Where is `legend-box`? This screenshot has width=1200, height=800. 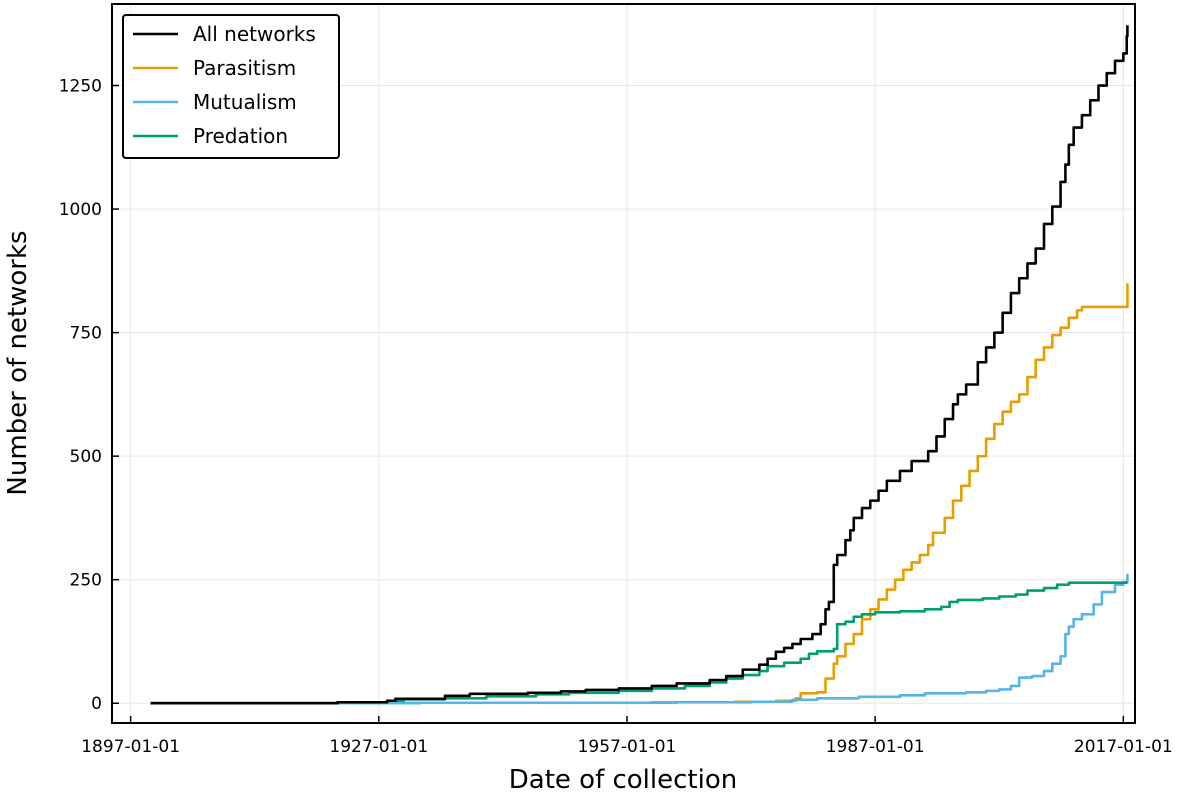
legend-box is located at coordinates (231, 86).